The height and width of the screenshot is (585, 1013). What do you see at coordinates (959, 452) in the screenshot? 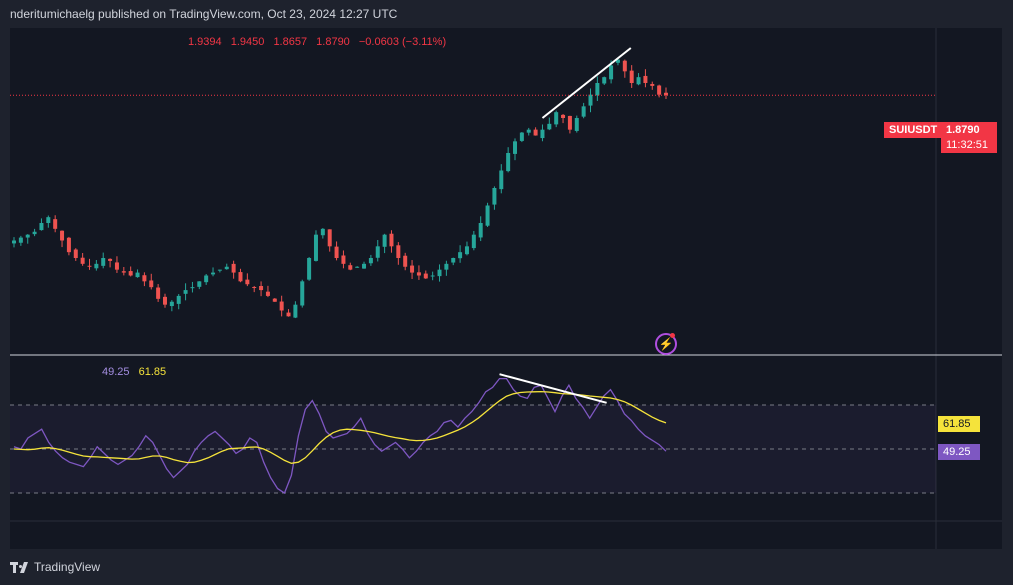
I see `rsi-badge: 49.25` at bounding box center [959, 452].